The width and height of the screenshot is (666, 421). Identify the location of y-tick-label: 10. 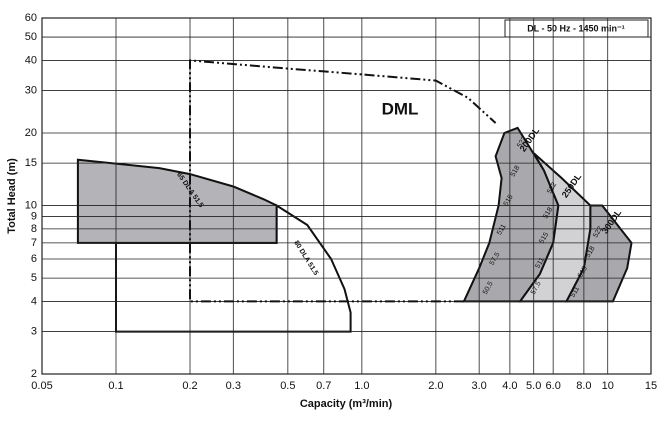
(31, 205).